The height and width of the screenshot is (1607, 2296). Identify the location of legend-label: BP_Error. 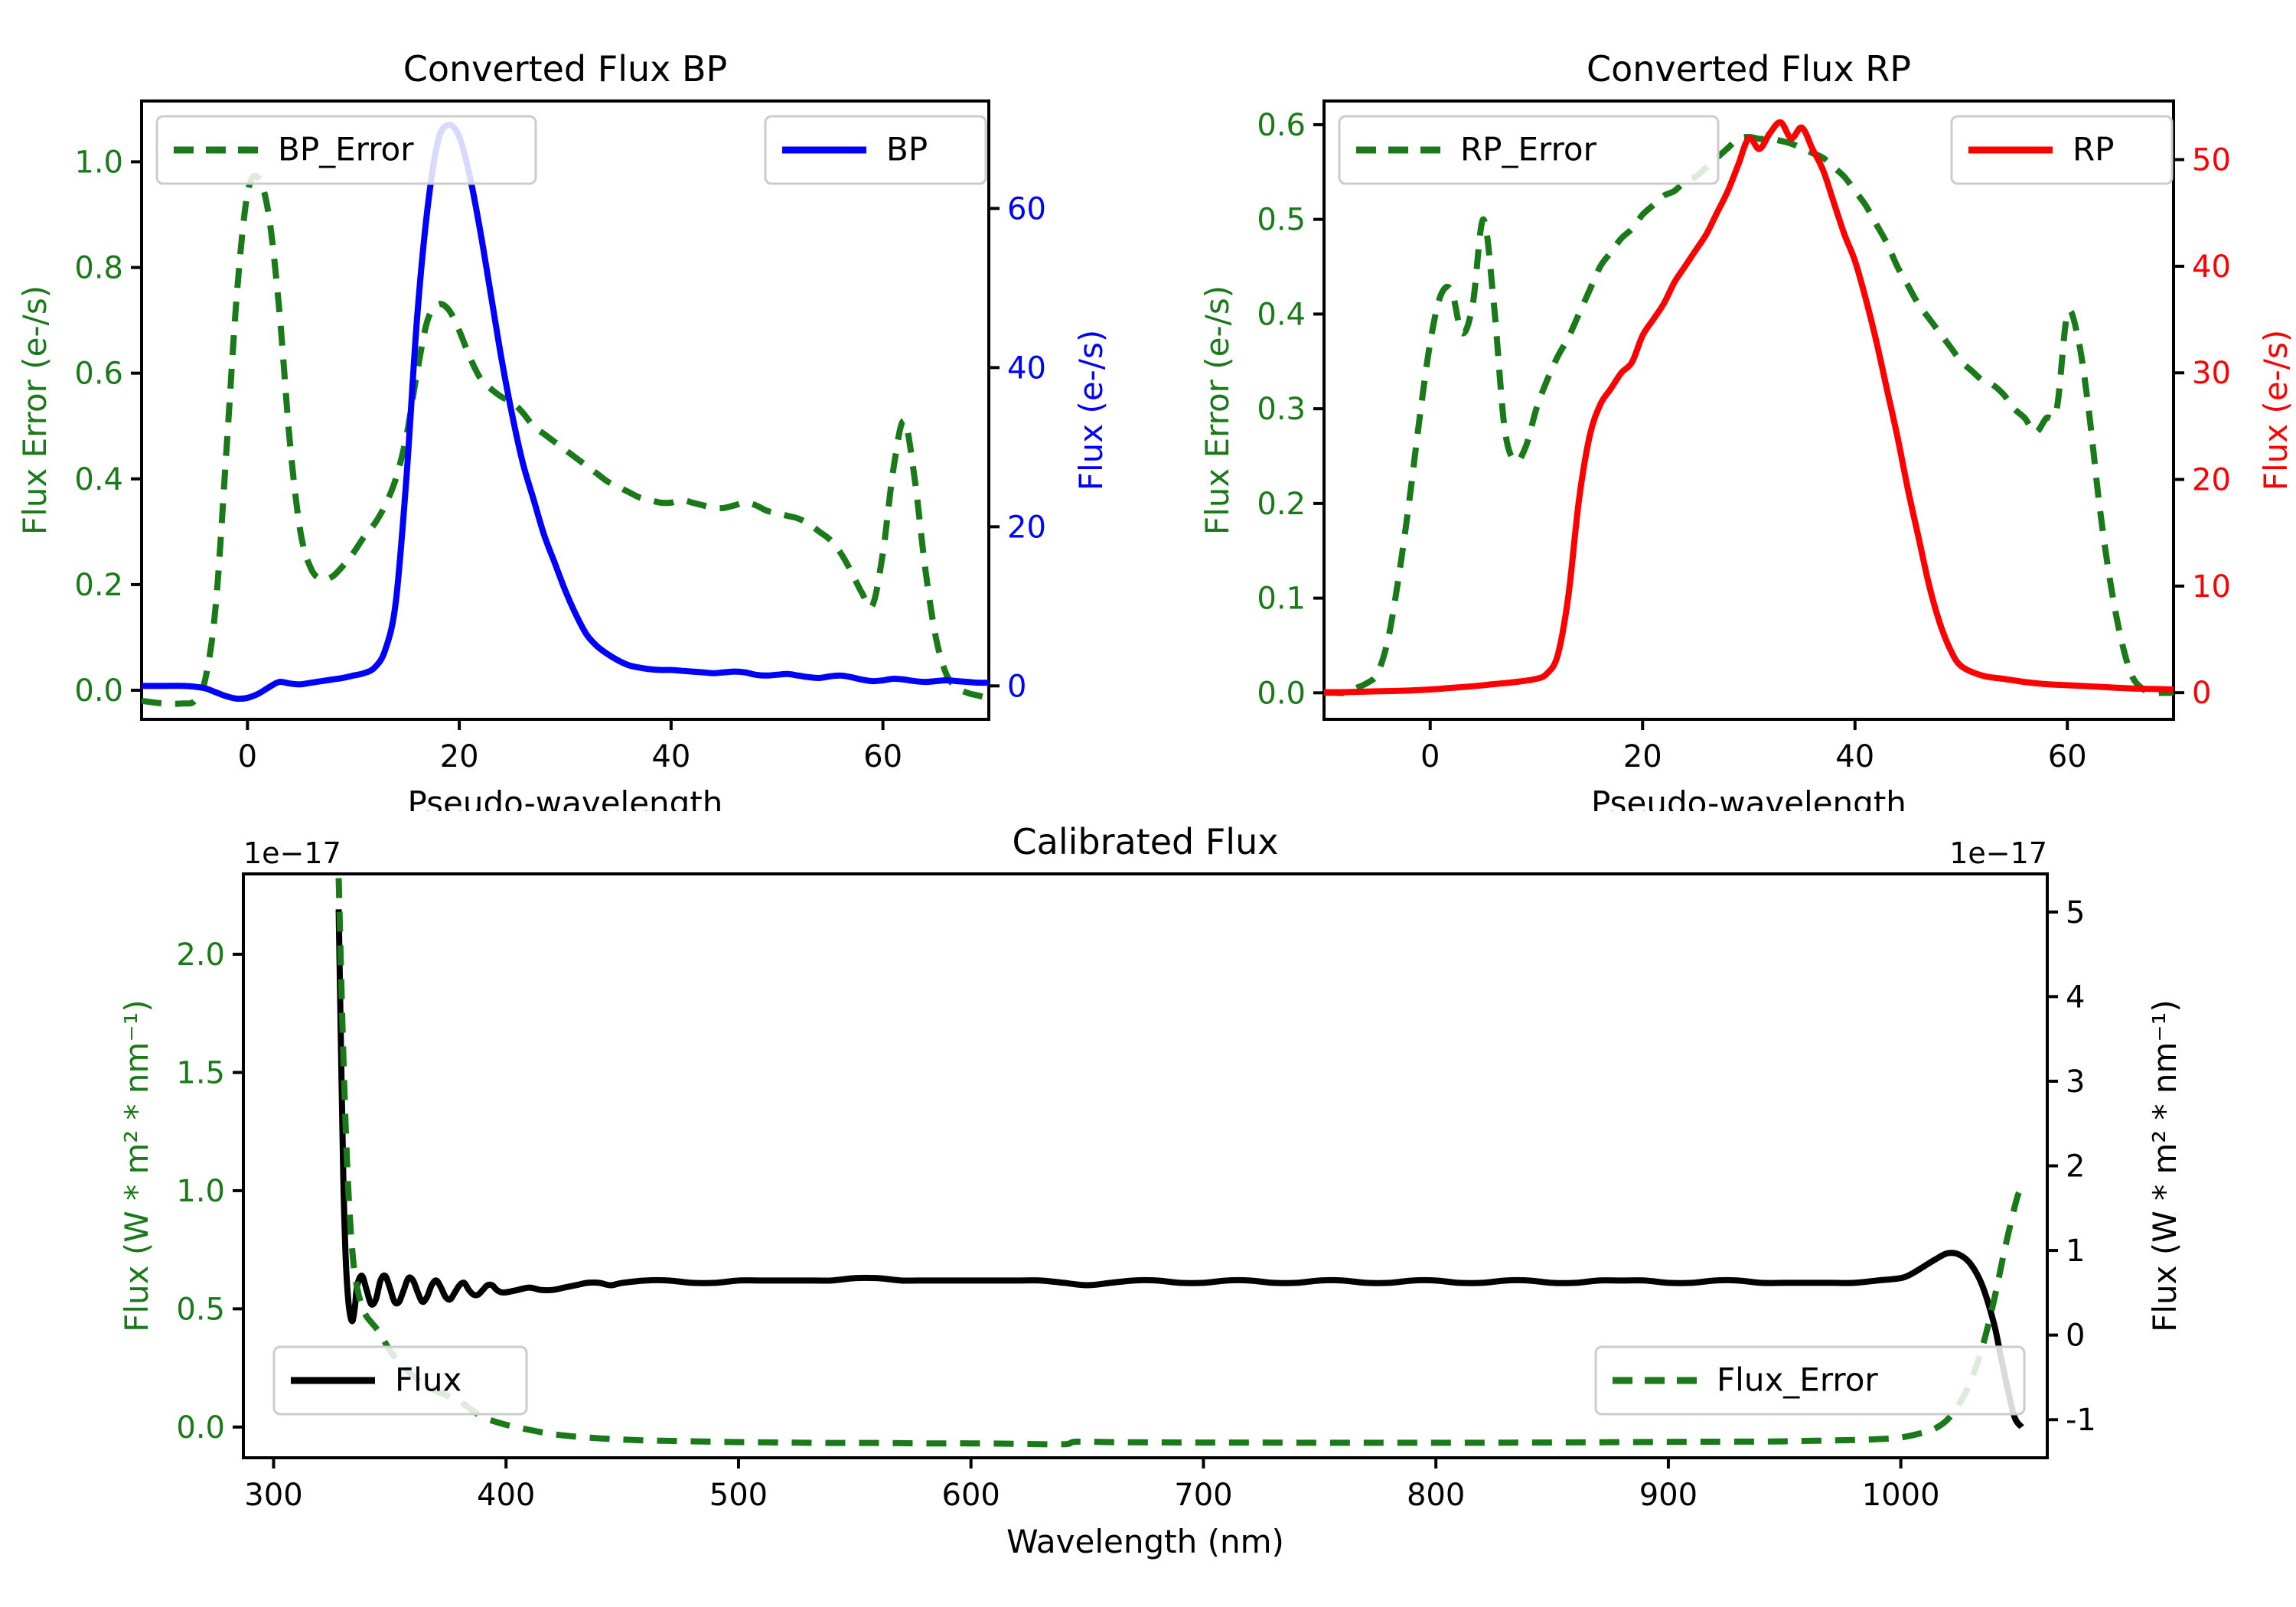
(346, 150).